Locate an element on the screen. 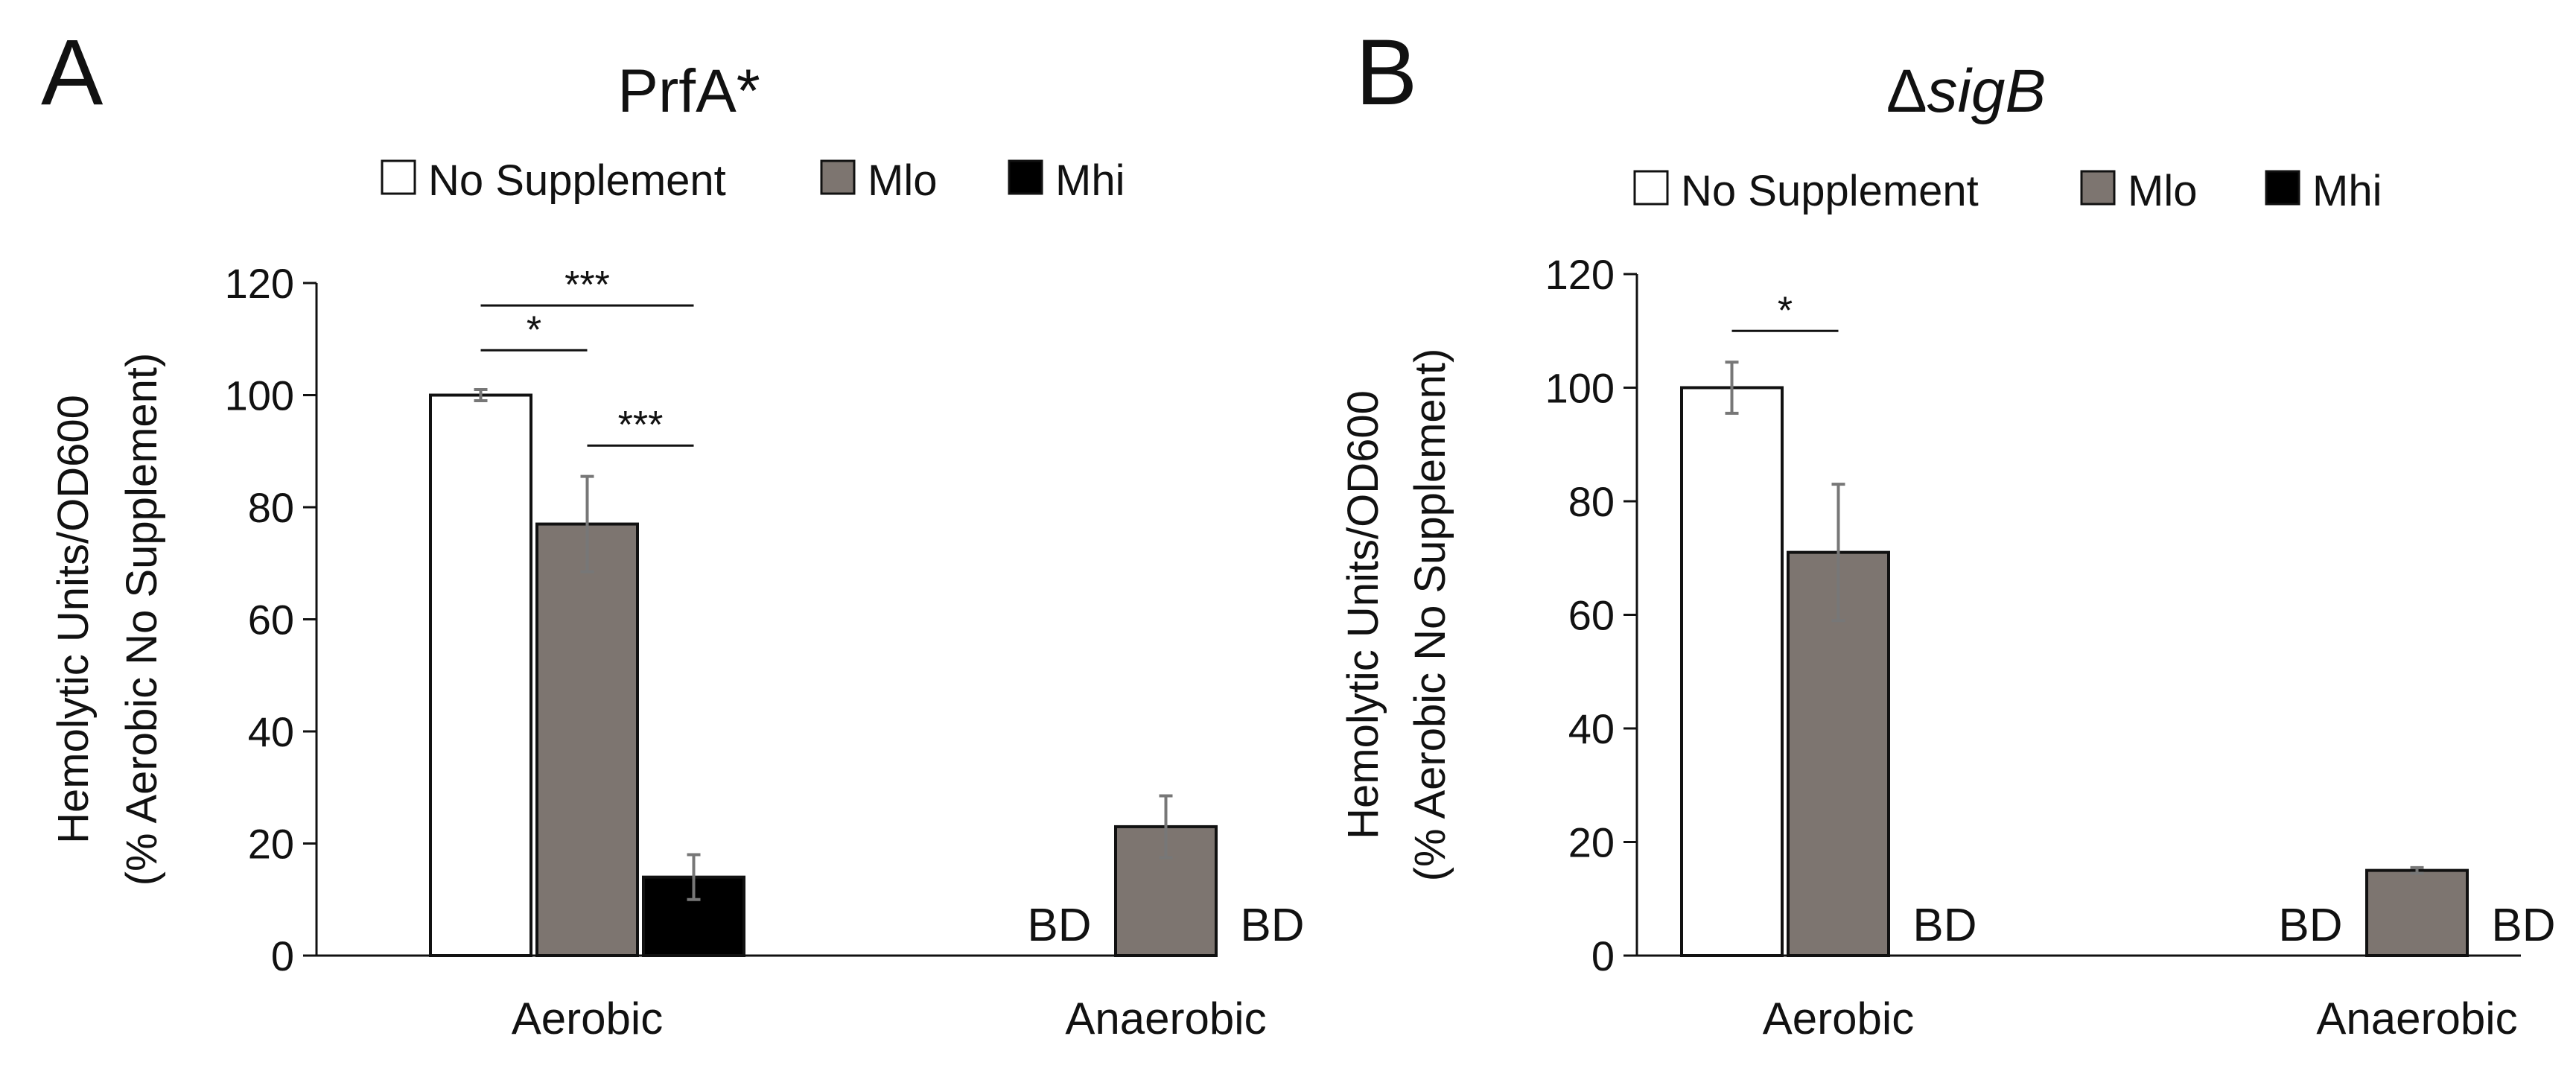 The width and height of the screenshot is (2576, 1077). panel-b-anaerobic-mlo-bar is located at coordinates (2417, 912).